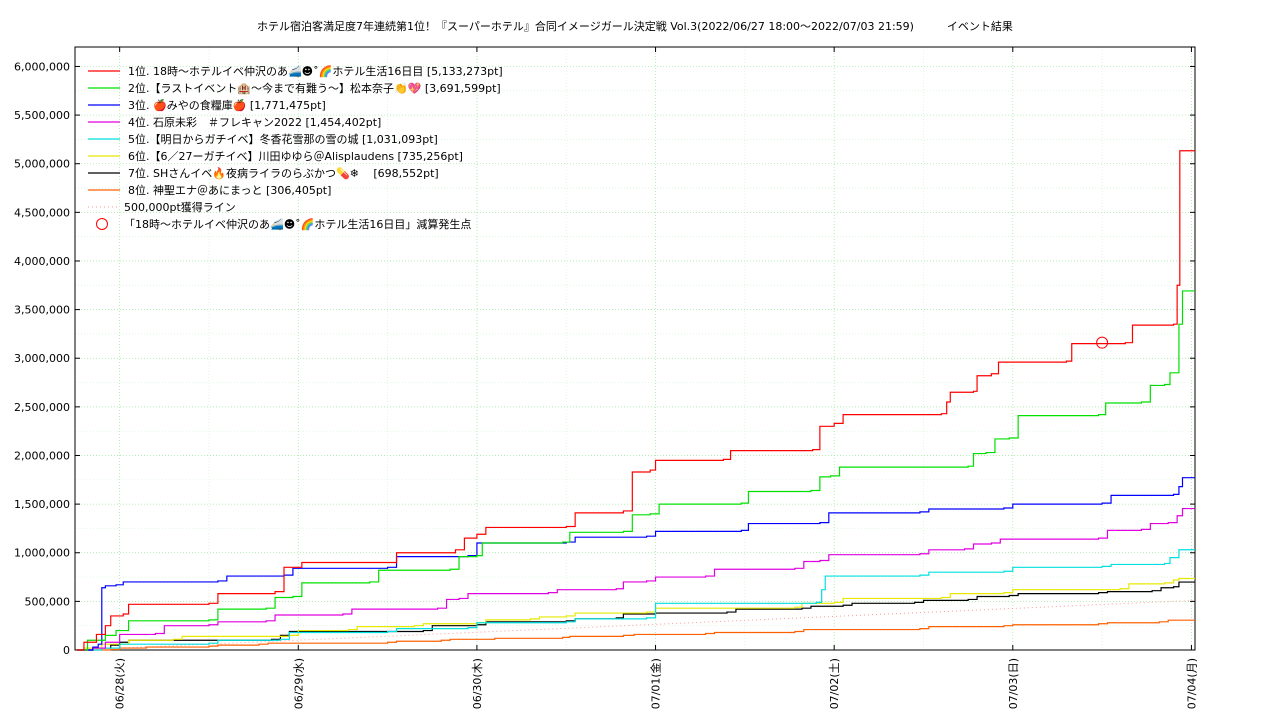  Describe the element at coordinates (42, 261) in the screenshot. I see `y-tick-label: 4,000,000` at that location.